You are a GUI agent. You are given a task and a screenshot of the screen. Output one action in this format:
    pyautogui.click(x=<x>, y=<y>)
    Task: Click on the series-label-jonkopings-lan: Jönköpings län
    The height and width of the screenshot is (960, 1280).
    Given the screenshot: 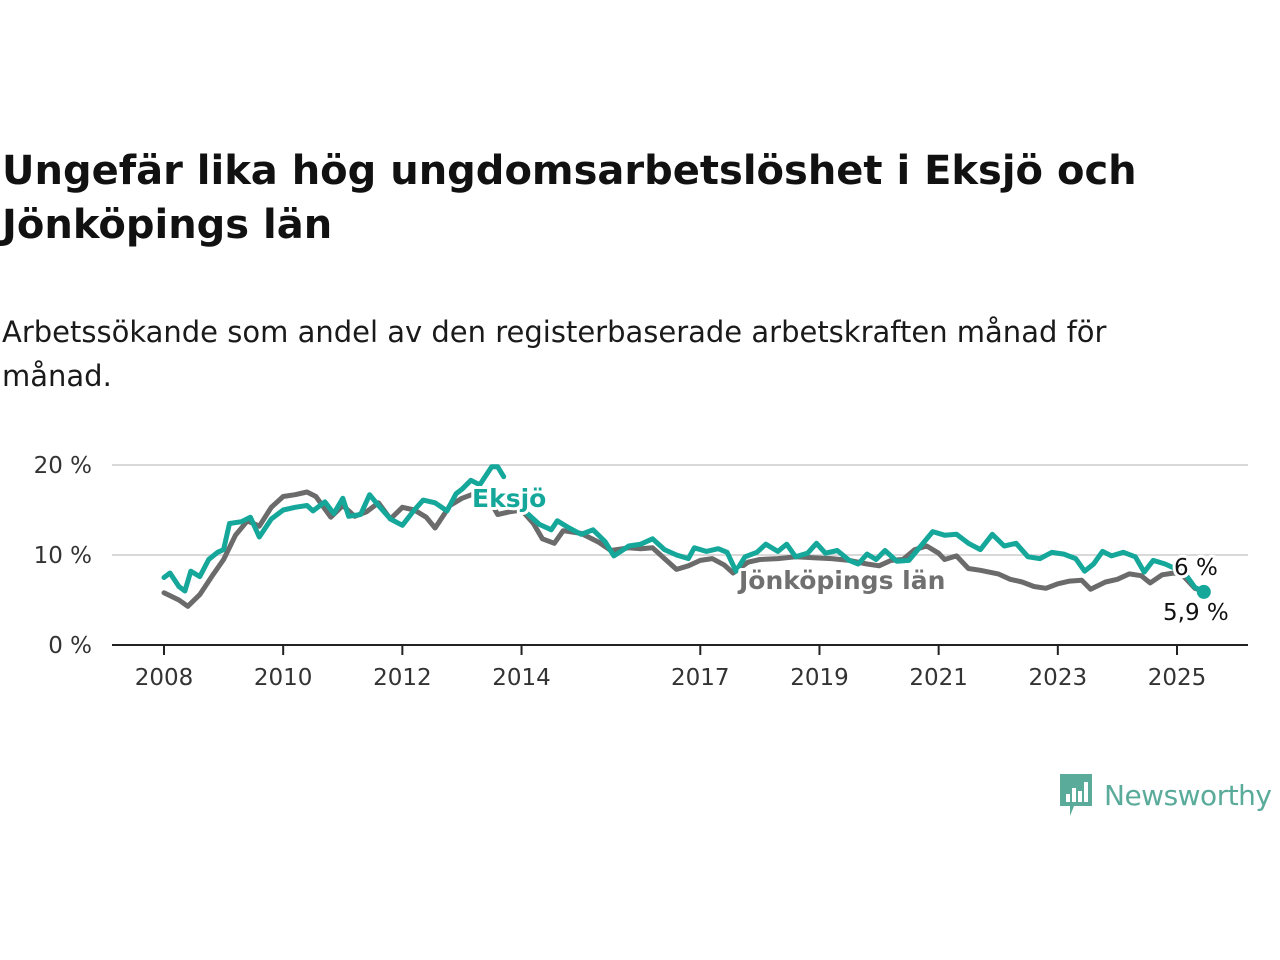 What is the action you would take?
    pyautogui.click(x=841, y=580)
    